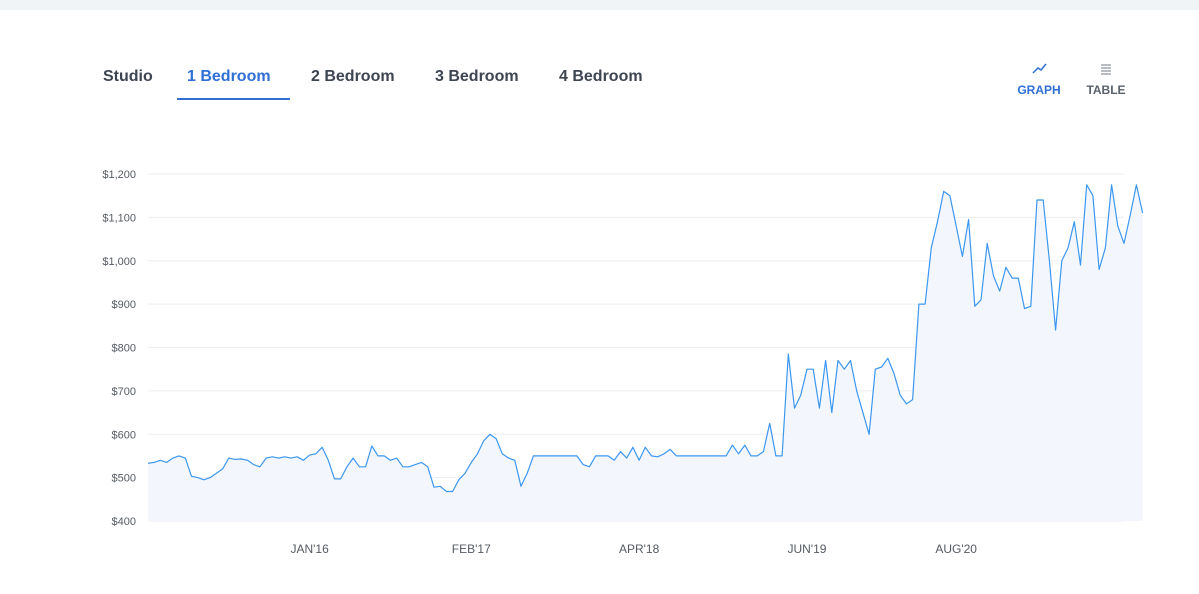  I want to click on y-tick-label: $600, so click(124, 435).